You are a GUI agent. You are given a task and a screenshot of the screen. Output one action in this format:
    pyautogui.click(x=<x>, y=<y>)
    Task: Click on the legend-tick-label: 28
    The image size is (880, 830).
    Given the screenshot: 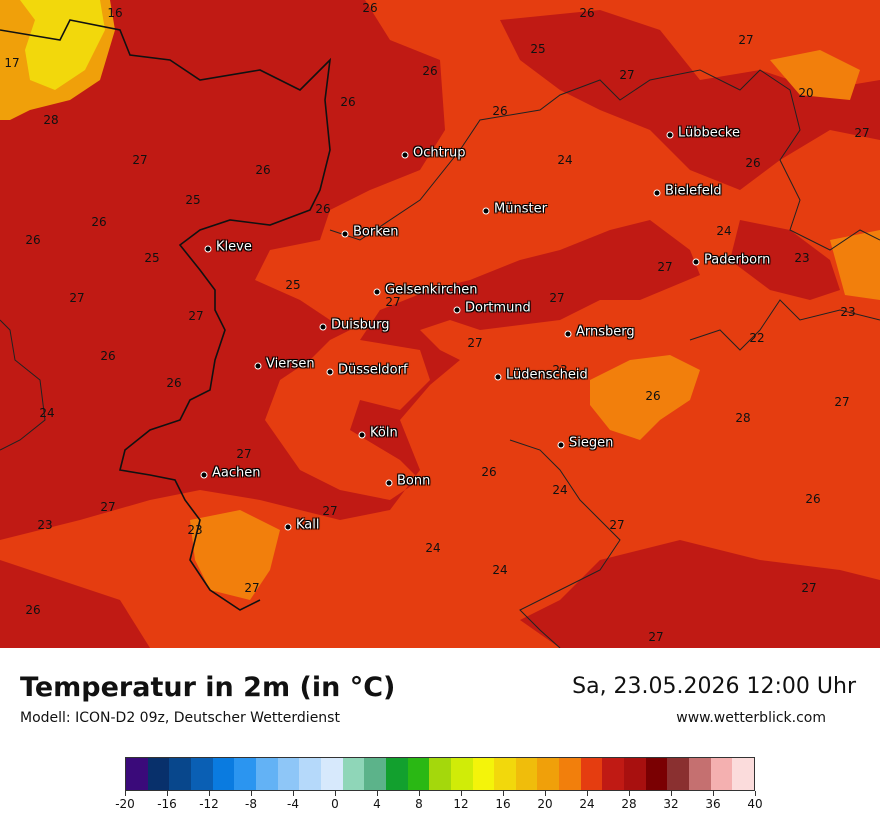 What is the action you would take?
    pyautogui.click(x=629, y=804)
    